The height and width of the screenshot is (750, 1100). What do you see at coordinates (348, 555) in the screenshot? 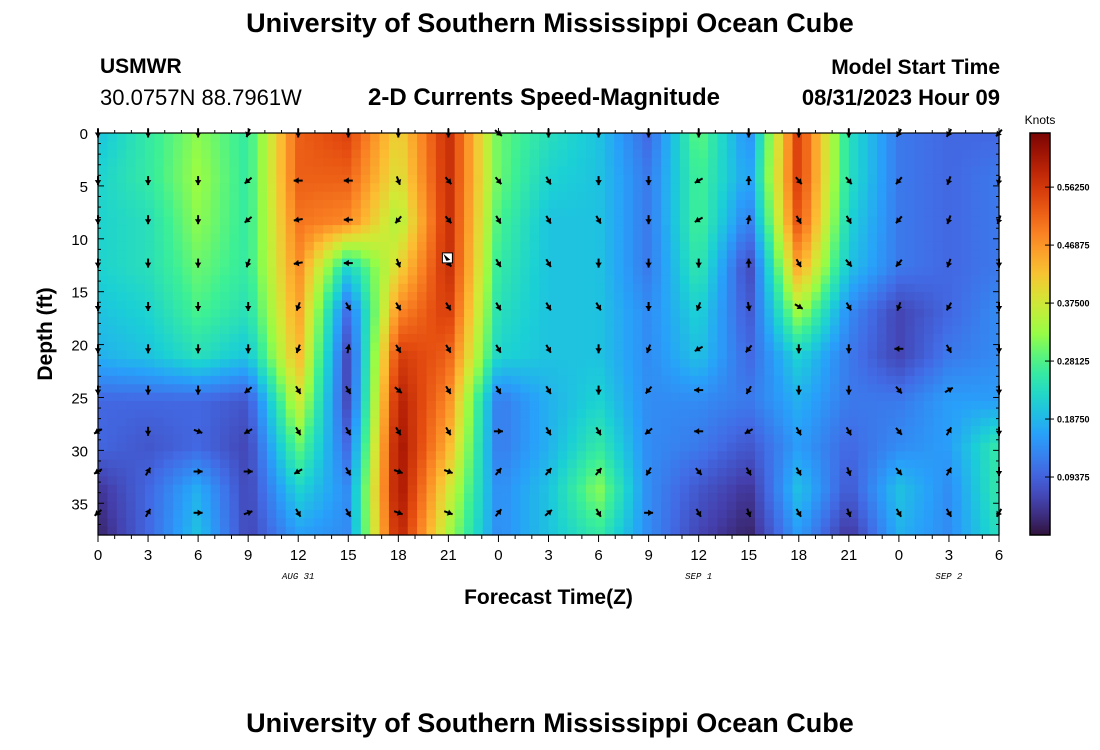
I see `x-tick-label: 15` at bounding box center [348, 555].